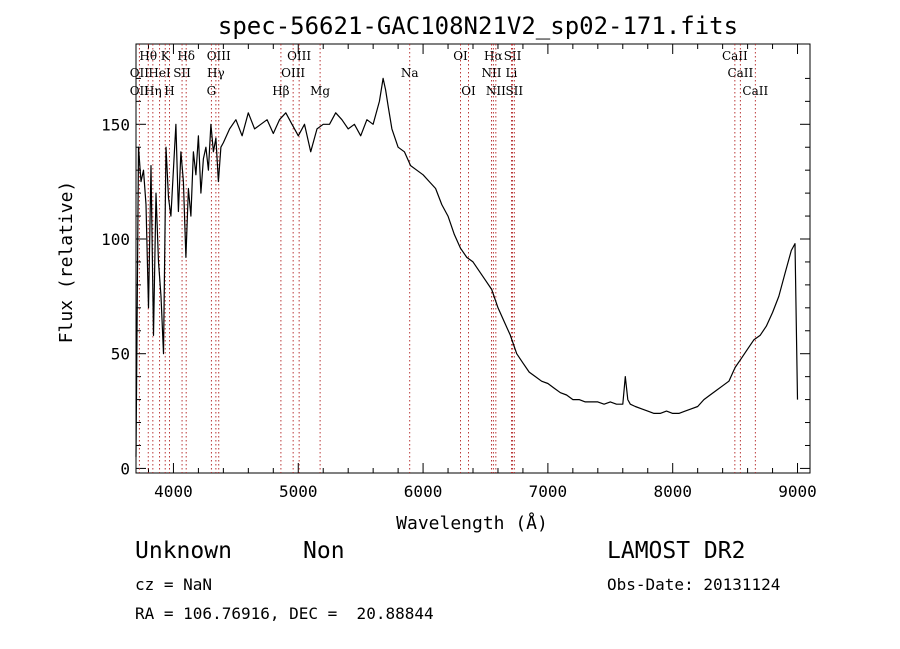 The image size is (900, 649). What do you see at coordinates (298, 491) in the screenshot?
I see `x-tick-label: 5000` at bounding box center [298, 491].